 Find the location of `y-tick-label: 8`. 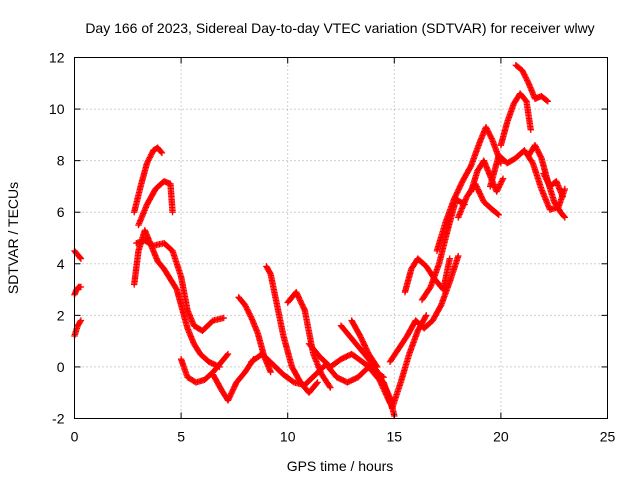

y-tick-label: 8 is located at coordinates (61, 161).